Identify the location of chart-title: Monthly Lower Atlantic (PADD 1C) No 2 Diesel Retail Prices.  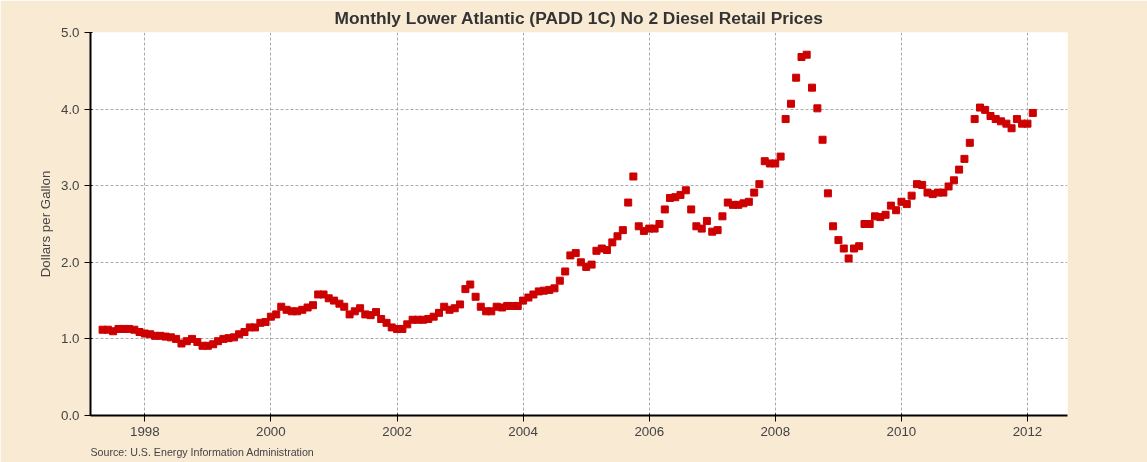
(578, 17).